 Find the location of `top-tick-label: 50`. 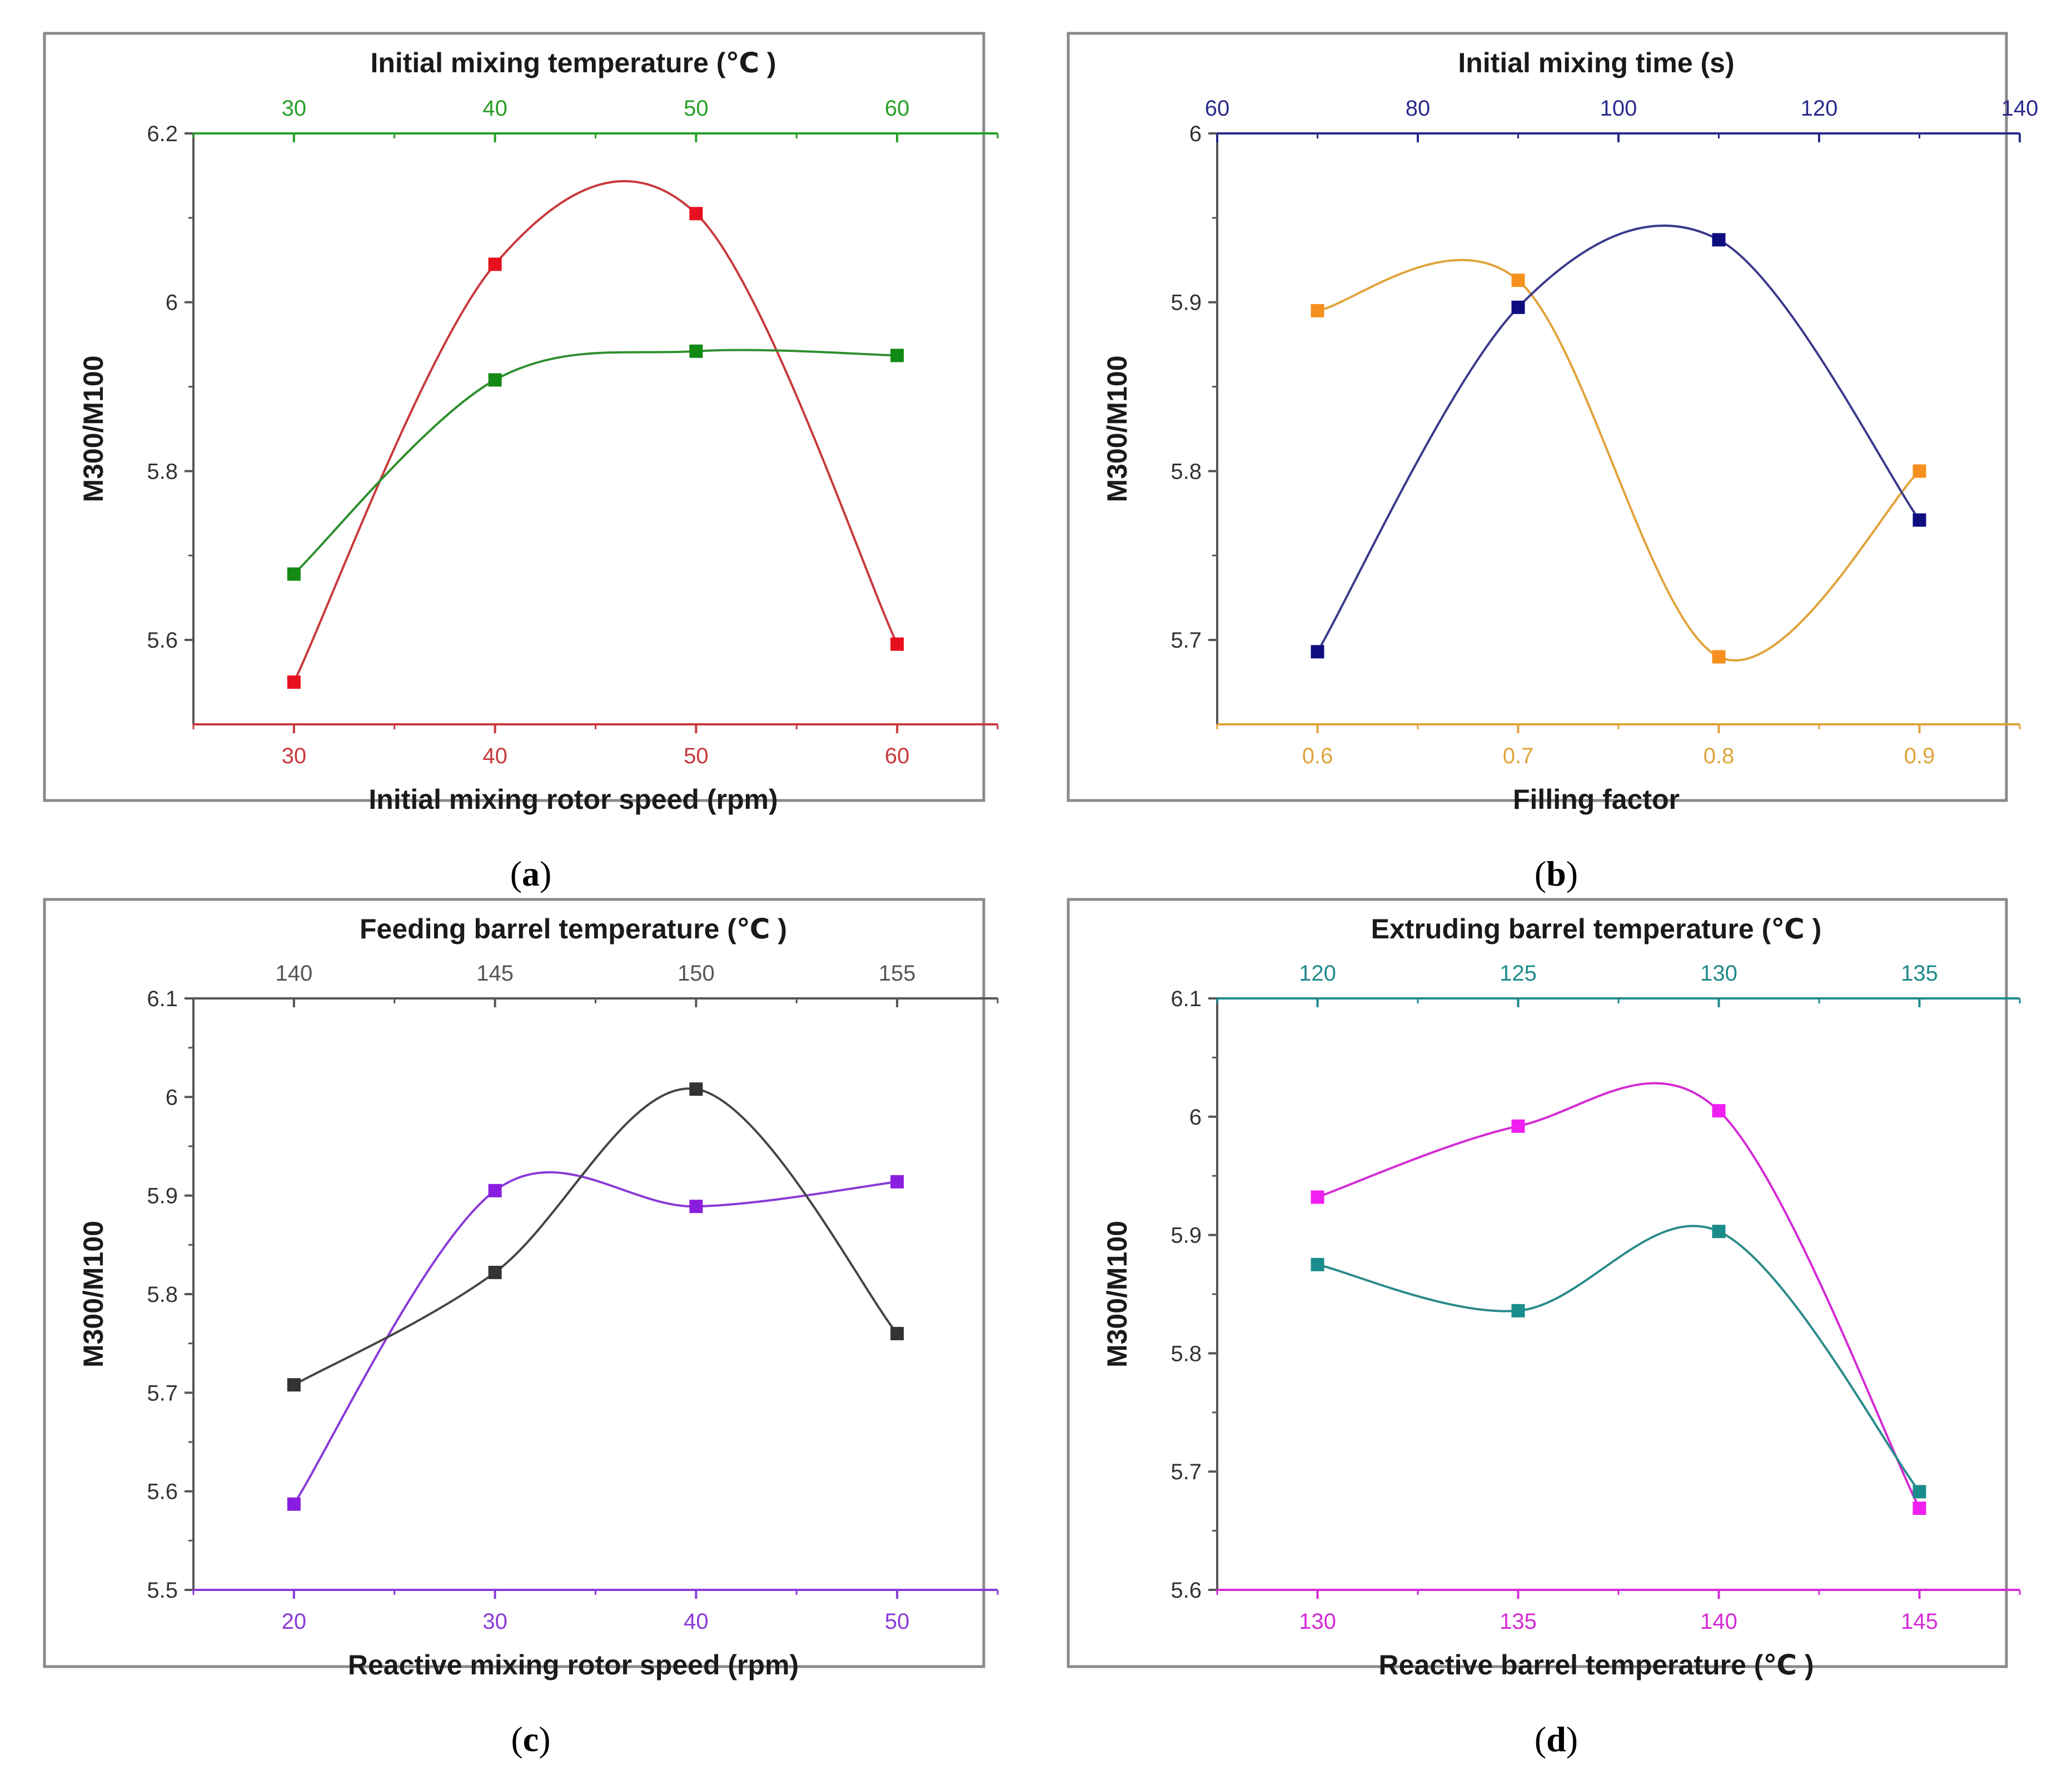

top-tick-label: 50 is located at coordinates (696, 108).